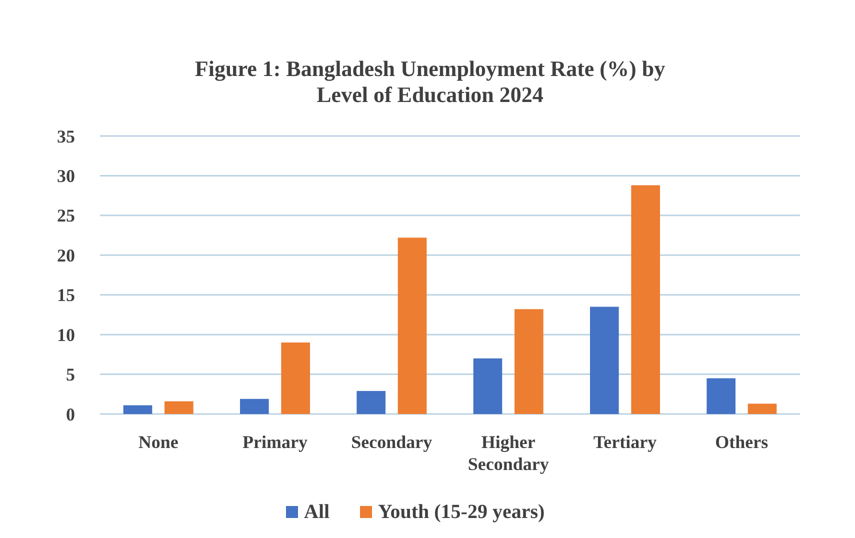 This screenshot has height=538, width=855. What do you see at coordinates (66, 255) in the screenshot?
I see `y-tick-label: 20` at bounding box center [66, 255].